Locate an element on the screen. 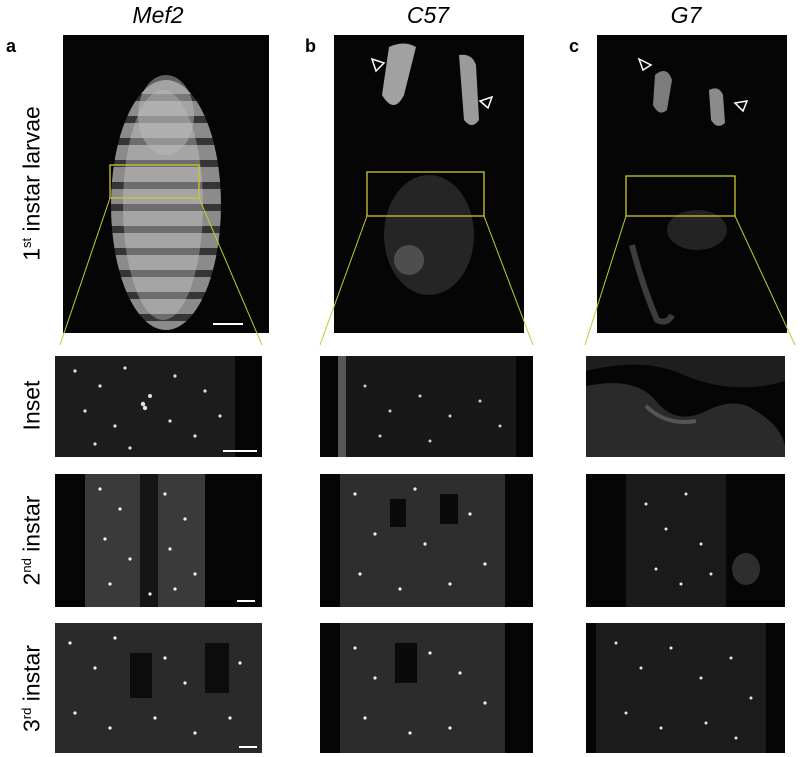 The image size is (800, 757). inset-mef2-image is located at coordinates (145, 406).